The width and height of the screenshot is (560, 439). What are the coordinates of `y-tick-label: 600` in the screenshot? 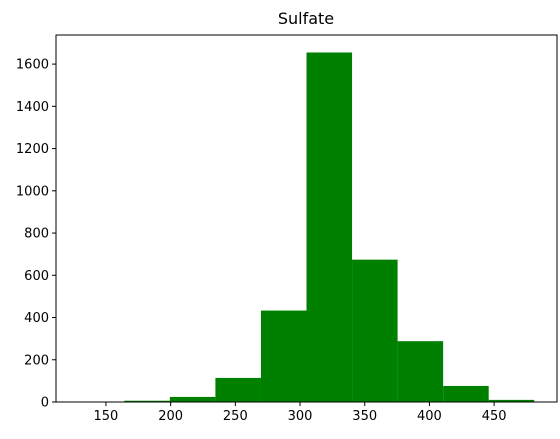 It's located at (36, 276).